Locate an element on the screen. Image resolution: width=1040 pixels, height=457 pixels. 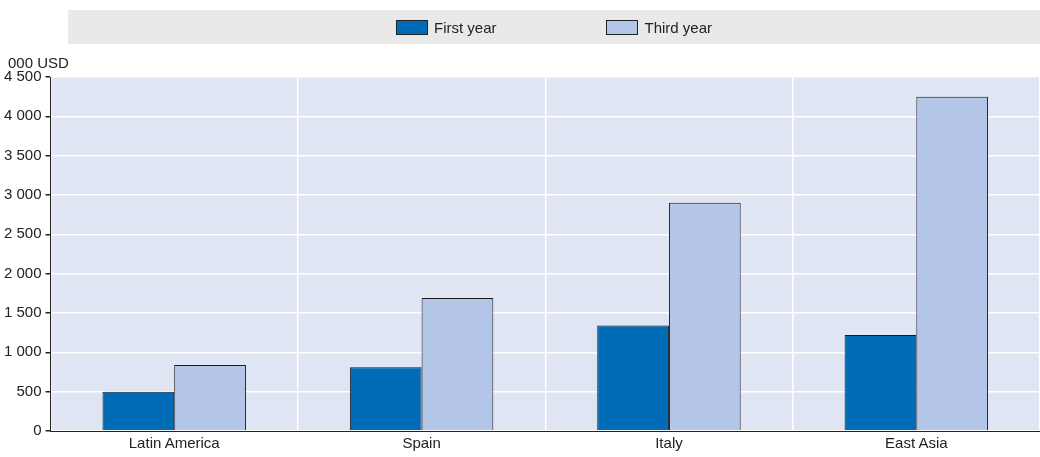
y-tick-label: 3 500 is located at coordinates (22, 154).